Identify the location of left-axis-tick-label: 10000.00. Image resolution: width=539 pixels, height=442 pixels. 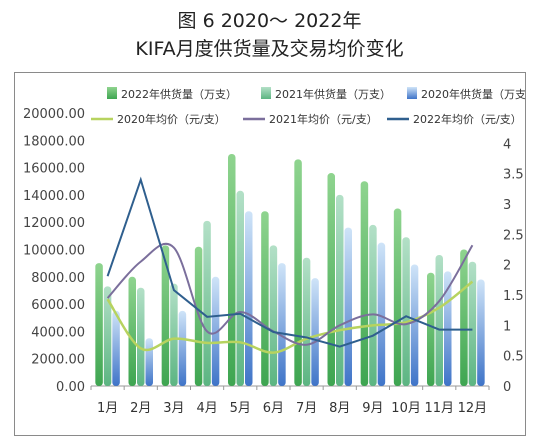
(54, 251).